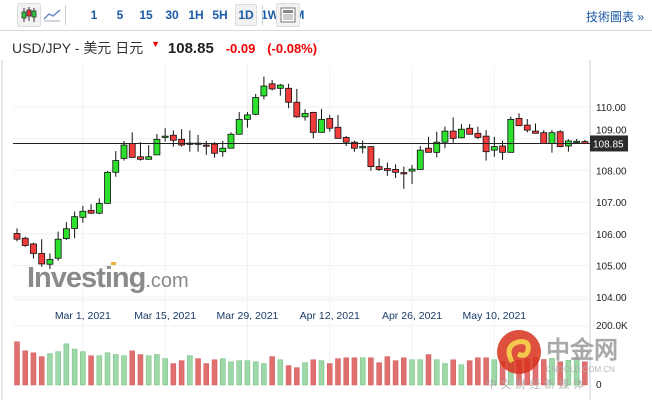  What do you see at coordinates (519, 352) in the screenshot?
I see `cngold-logo-icon` at bounding box center [519, 352].